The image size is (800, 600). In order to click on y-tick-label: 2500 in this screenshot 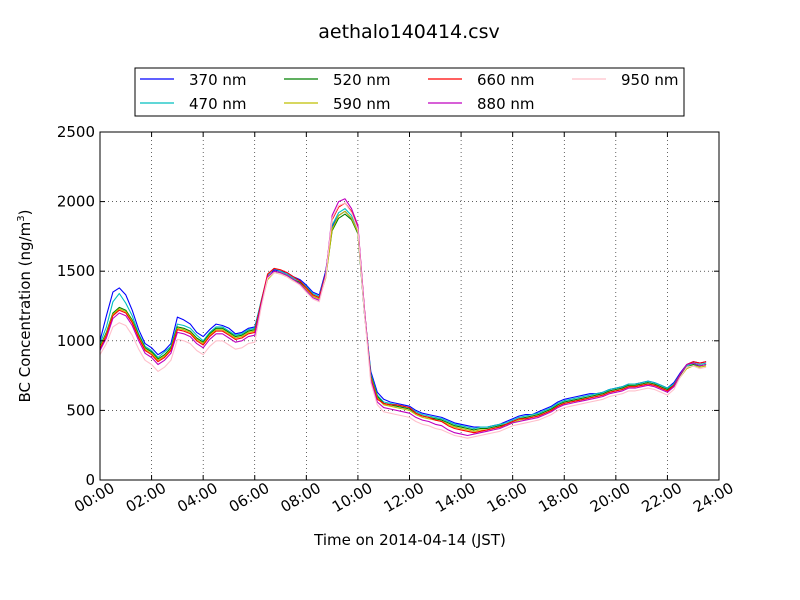, I will do `click(76, 132)`.